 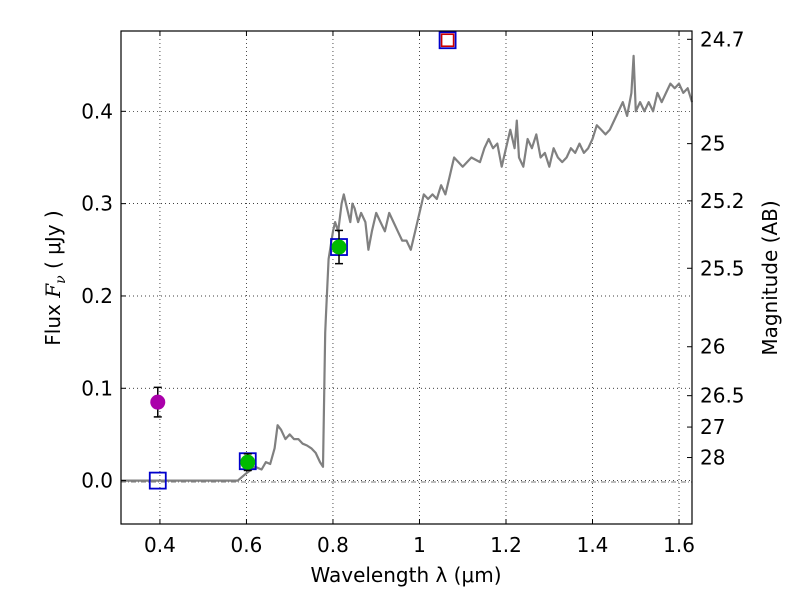 I want to click on magnitude-tick-label: 24.7, so click(x=722, y=39).